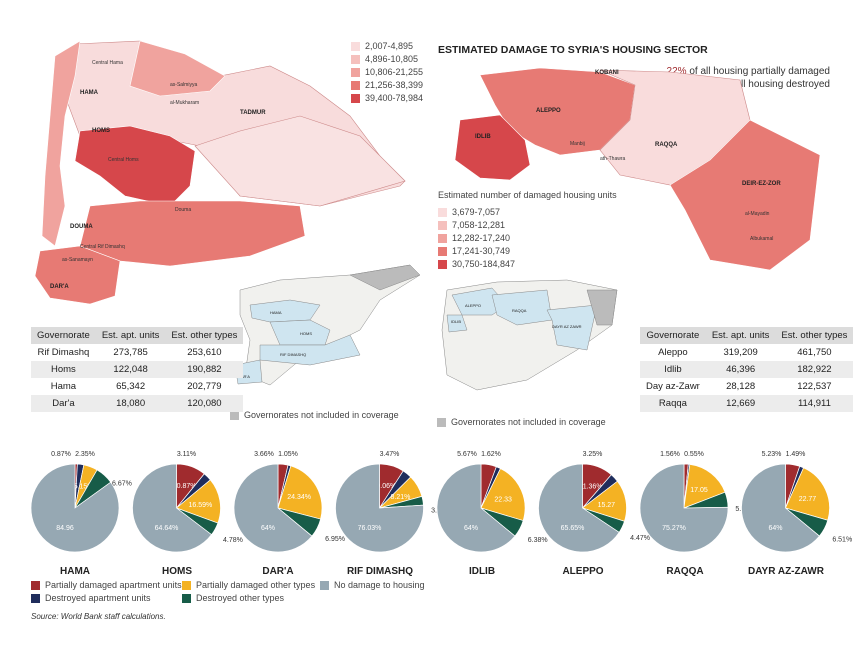  I want to click on left-map-region-rif-dimashq, so click(192, 233).